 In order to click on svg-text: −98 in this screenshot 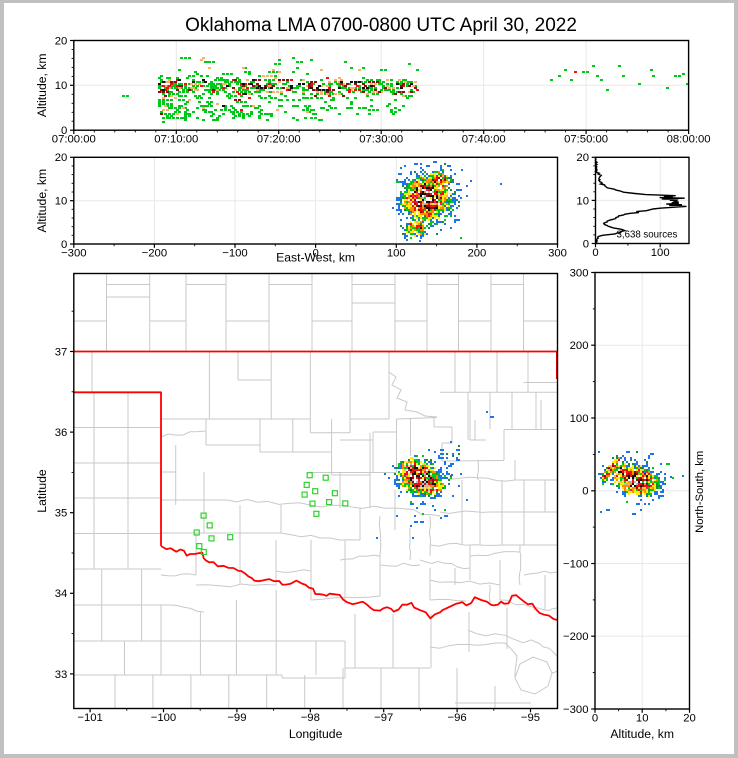, I will do `click(310, 718)`.